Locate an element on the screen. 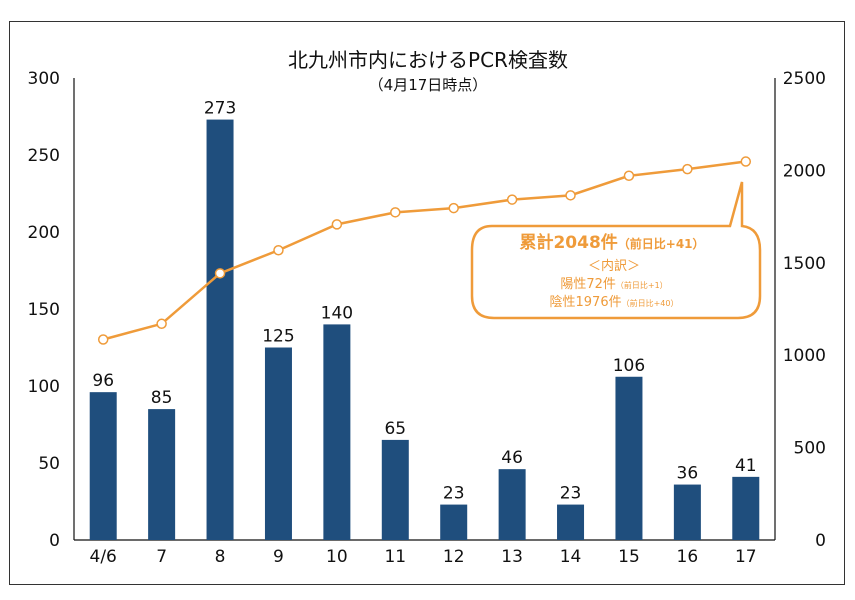 This screenshot has height=600, width=855. bar-value-label: 36 is located at coordinates (688, 474).